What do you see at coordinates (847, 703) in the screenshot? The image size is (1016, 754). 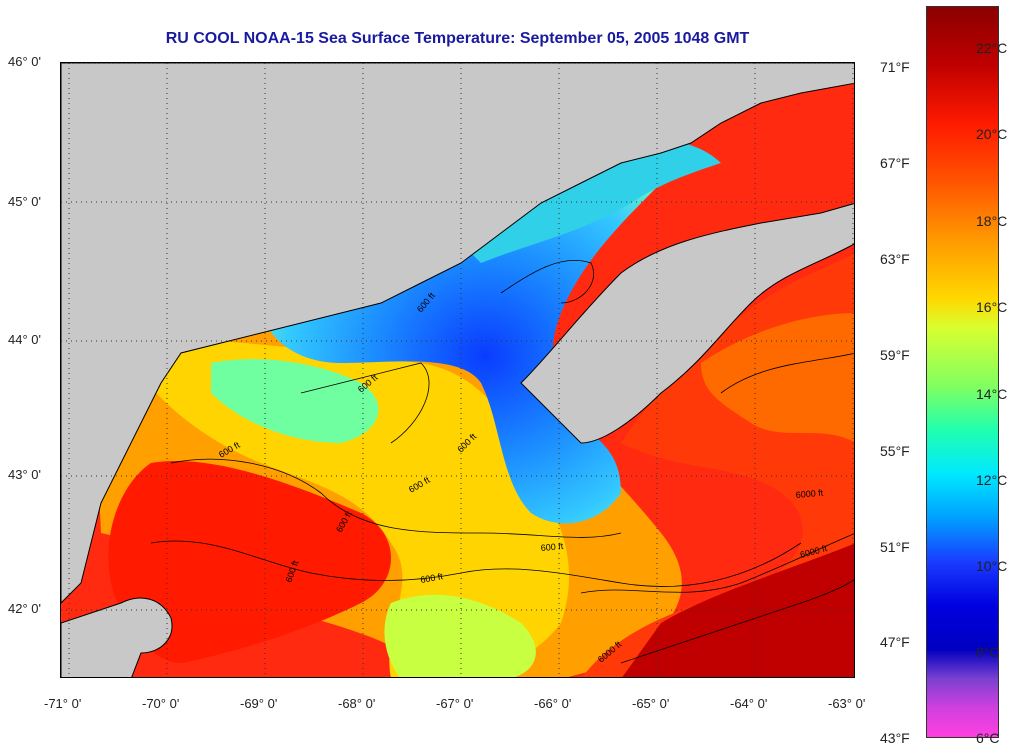 I see `lon-label: -63° 0'` at bounding box center [847, 703].